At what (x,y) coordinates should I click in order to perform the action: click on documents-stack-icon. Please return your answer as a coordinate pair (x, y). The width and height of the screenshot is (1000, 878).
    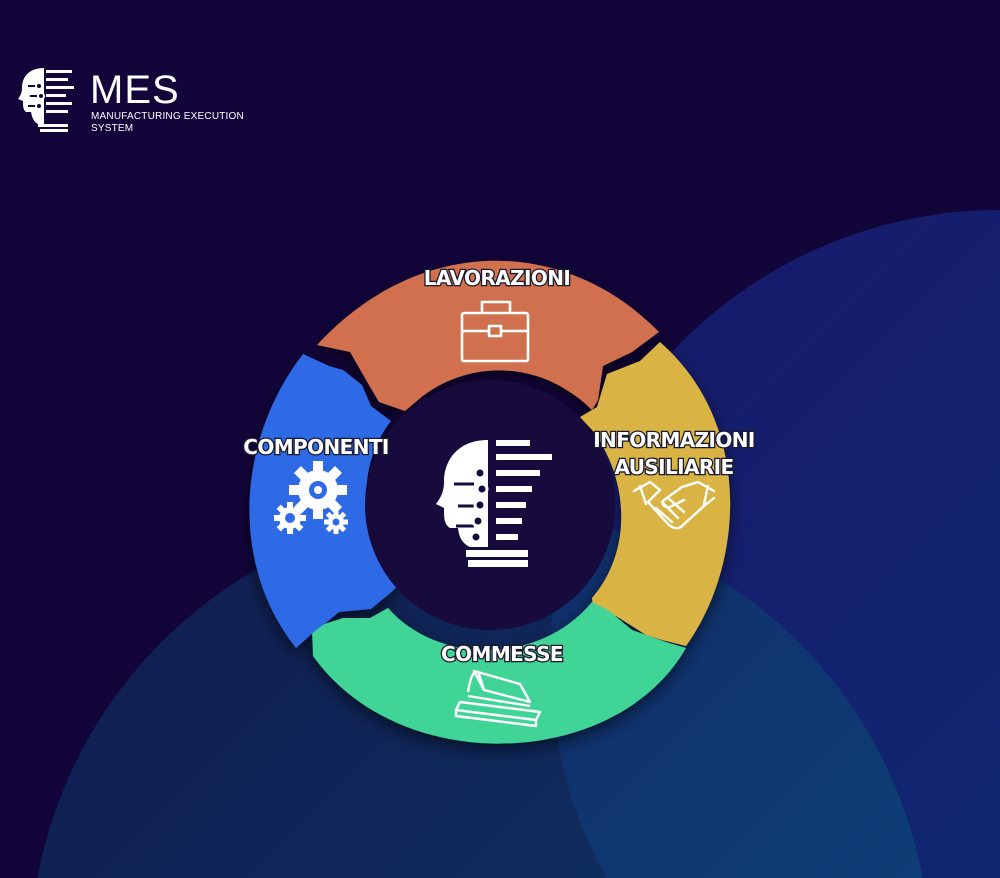
    Looking at the image, I should click on (498, 698).